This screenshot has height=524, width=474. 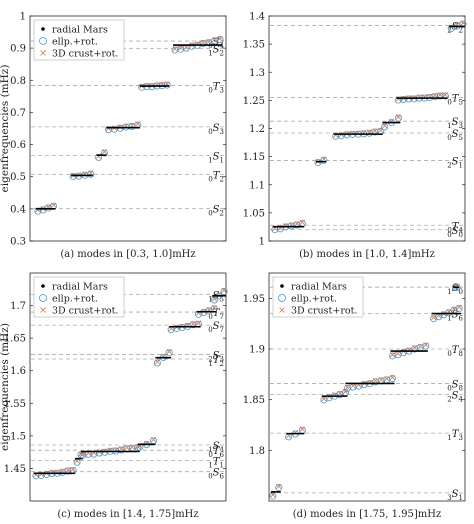 What do you see at coordinates (216, 211) in the screenshot?
I see `mode-label-0S2: 0S2` at bounding box center [216, 211].